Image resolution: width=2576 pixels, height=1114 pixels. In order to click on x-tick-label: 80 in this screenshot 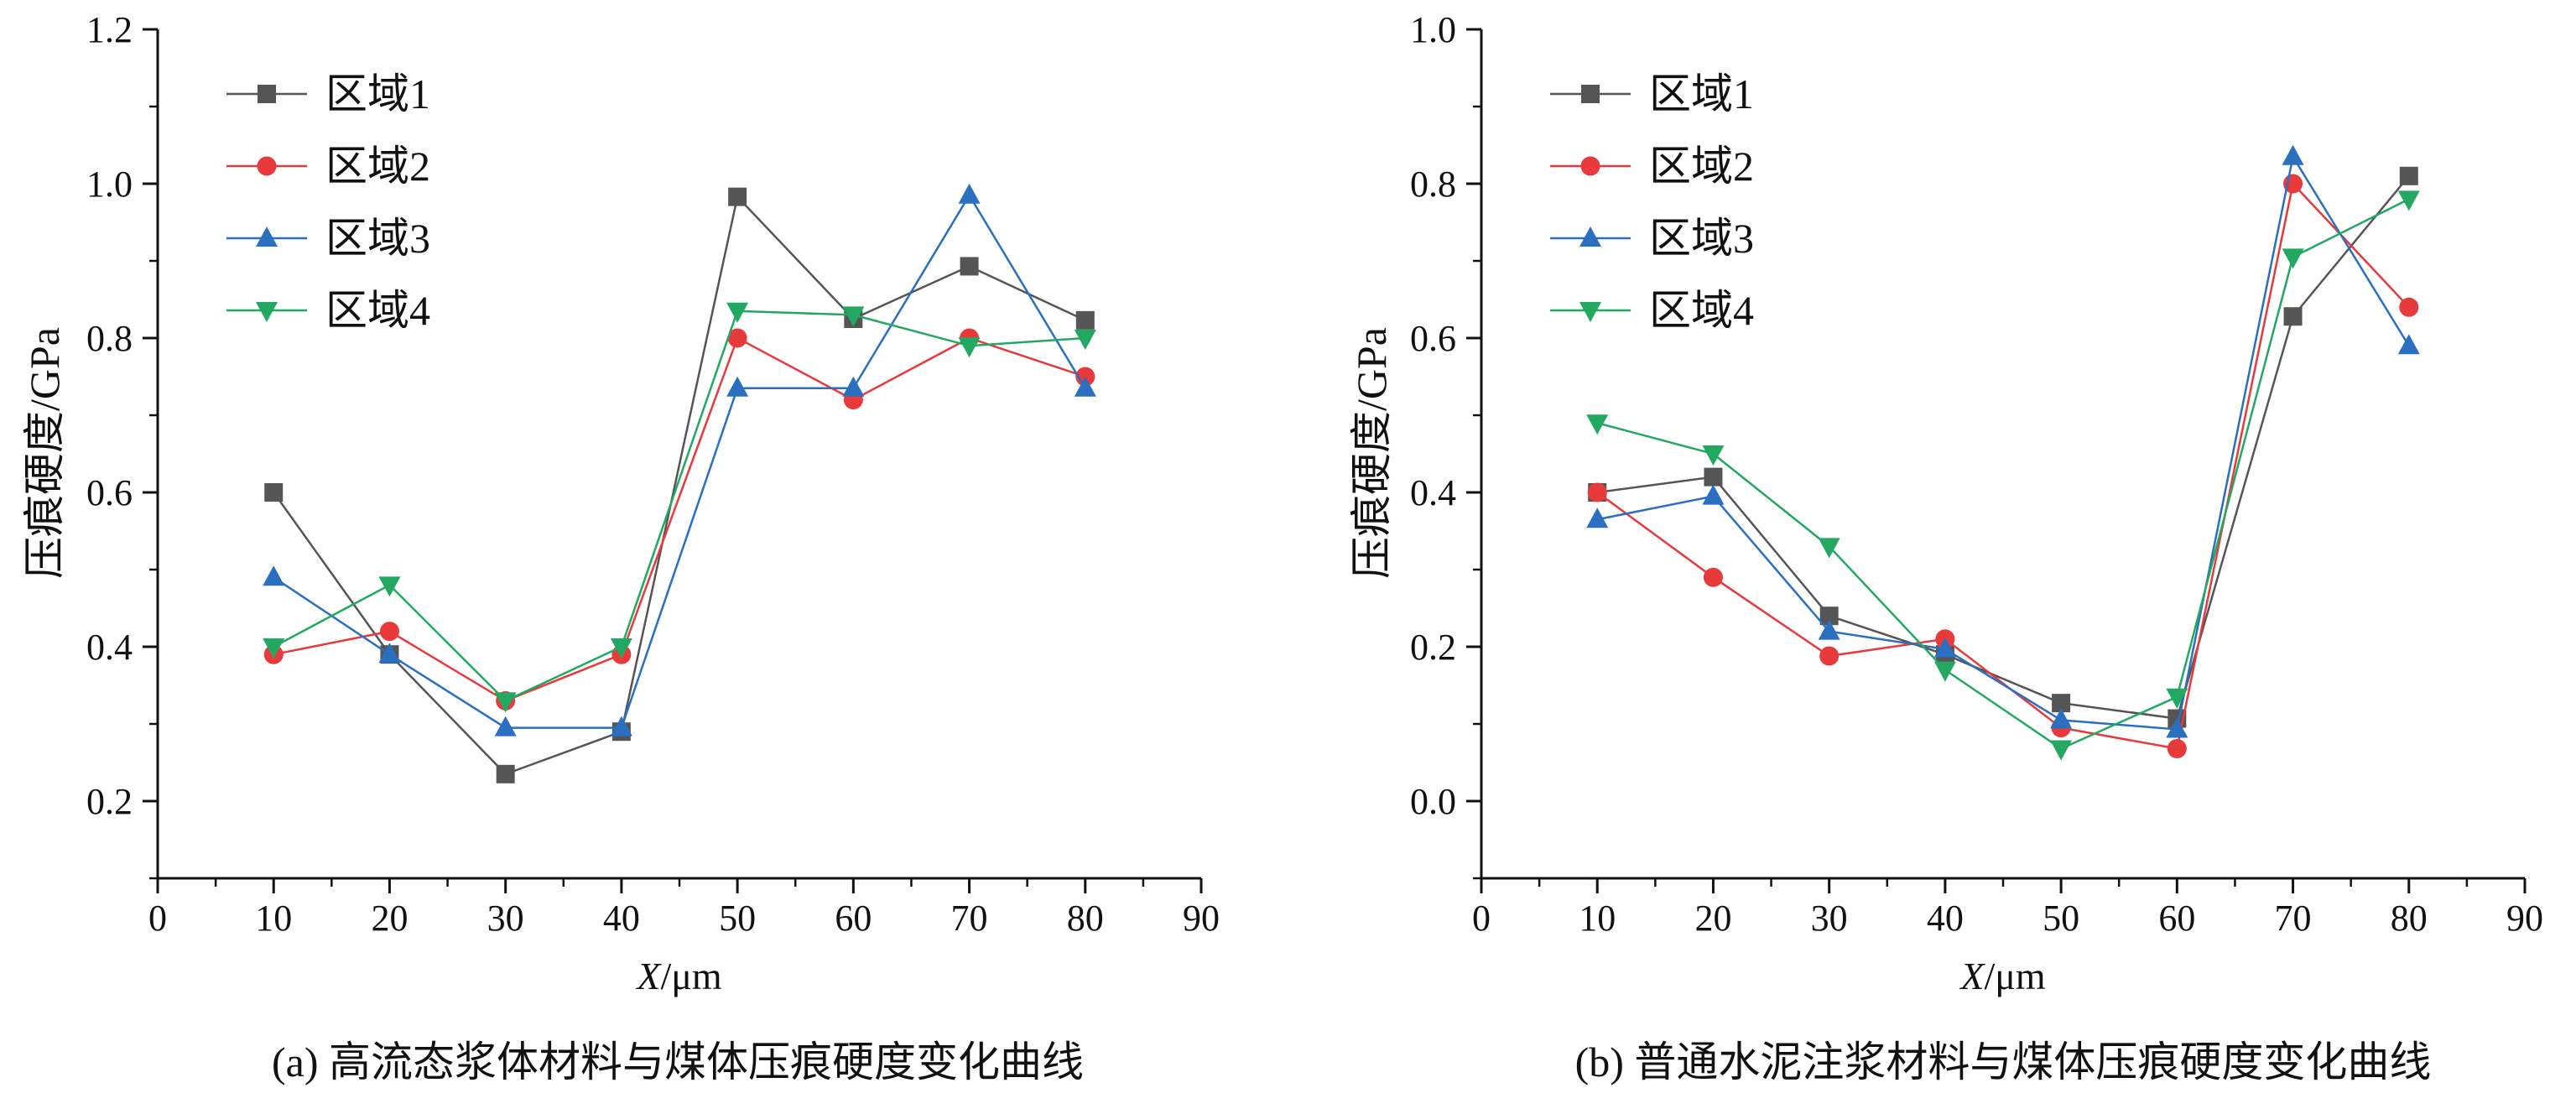, I will do `click(2409, 918)`.